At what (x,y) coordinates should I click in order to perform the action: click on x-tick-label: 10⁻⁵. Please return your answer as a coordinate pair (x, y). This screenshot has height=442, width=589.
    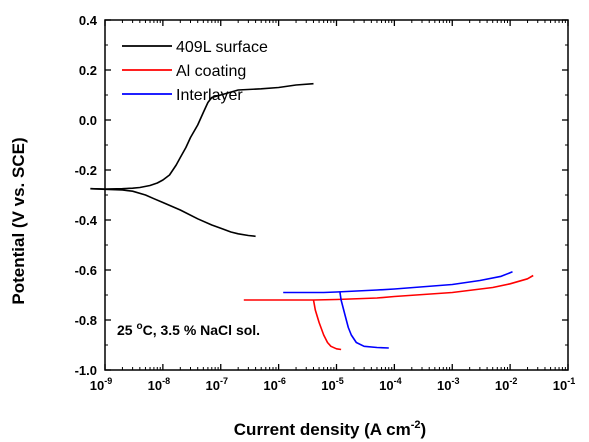
    Looking at the image, I should click on (332, 384).